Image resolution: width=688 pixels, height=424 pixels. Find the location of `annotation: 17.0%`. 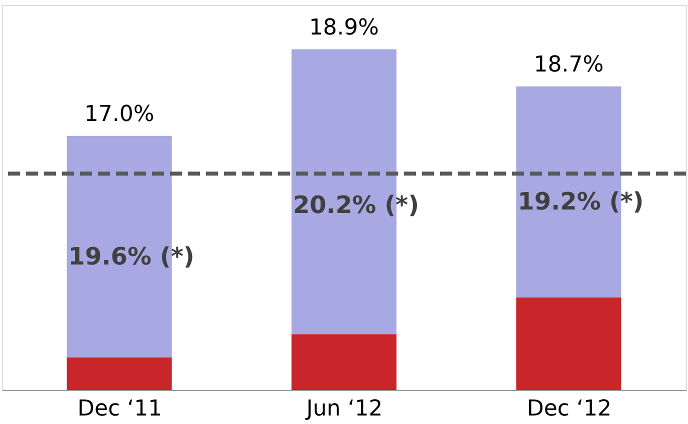

annotation: 17.0% is located at coordinates (119, 114).